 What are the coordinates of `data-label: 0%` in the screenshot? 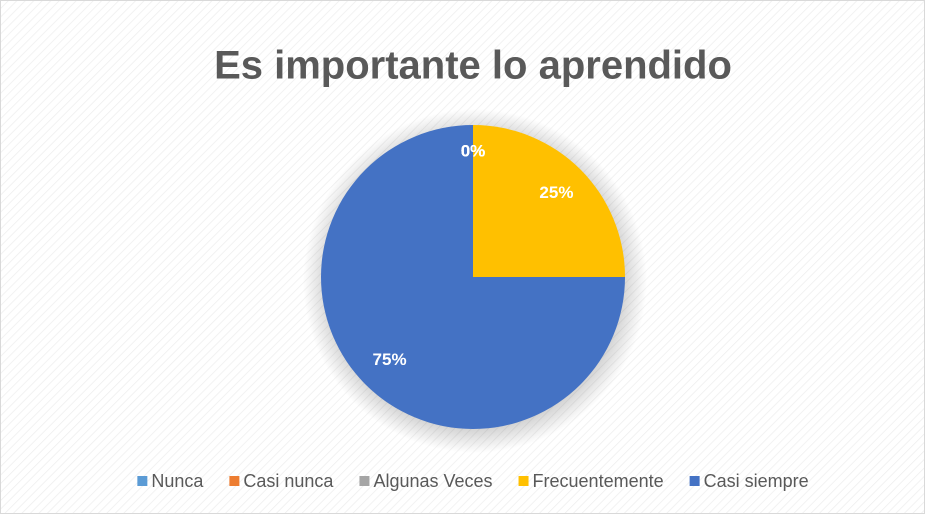 It's located at (473, 150).